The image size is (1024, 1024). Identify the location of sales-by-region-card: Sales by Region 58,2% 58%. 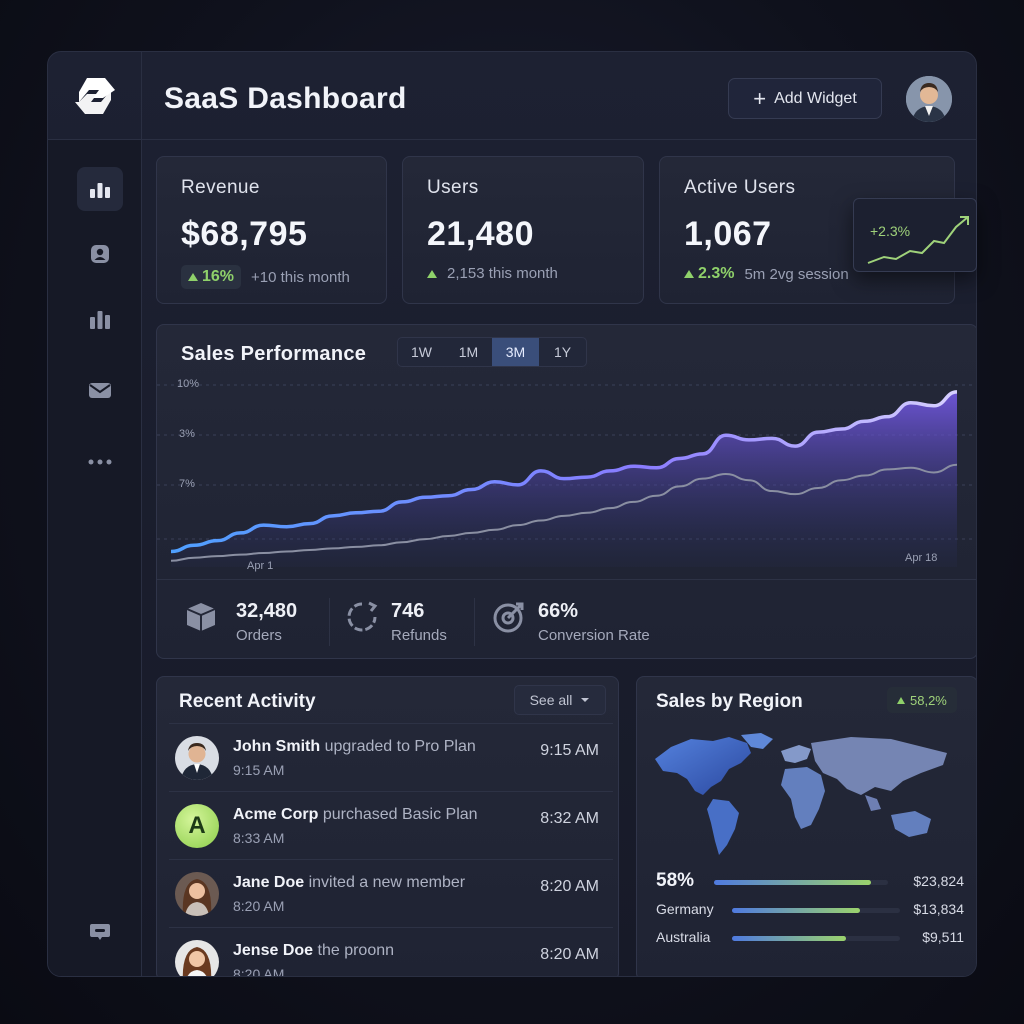
(806, 826).